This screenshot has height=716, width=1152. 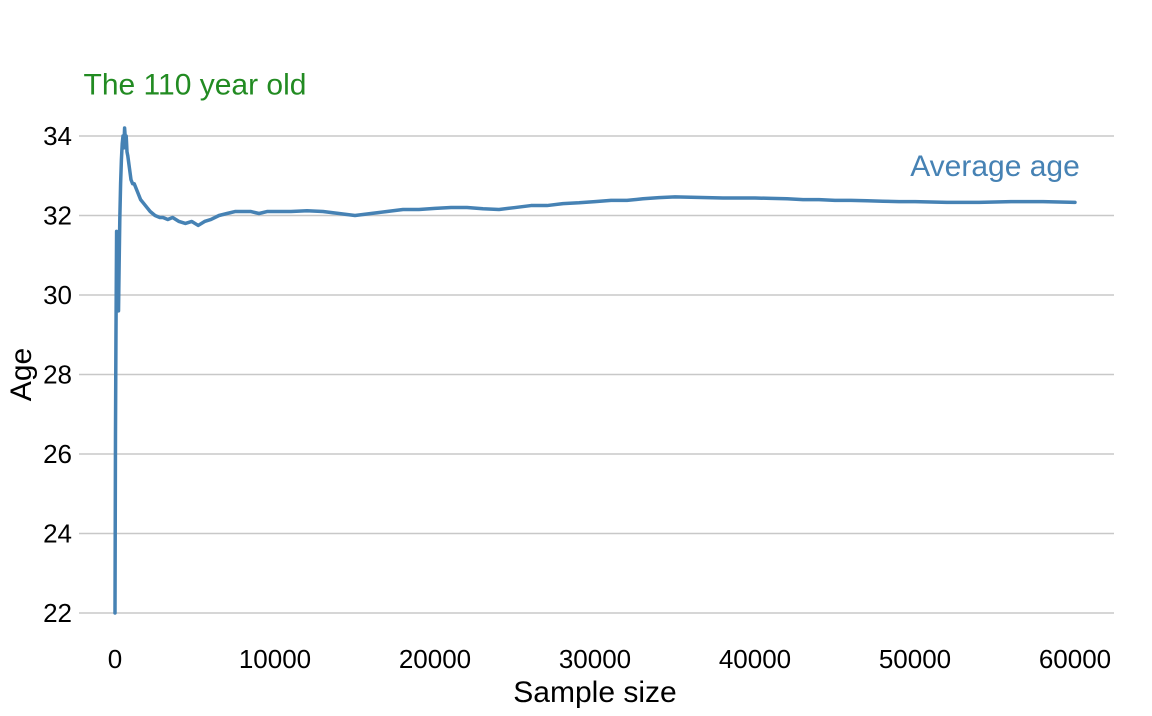 I want to click on annotation-110-year-old: The 110 year old, so click(x=195, y=84).